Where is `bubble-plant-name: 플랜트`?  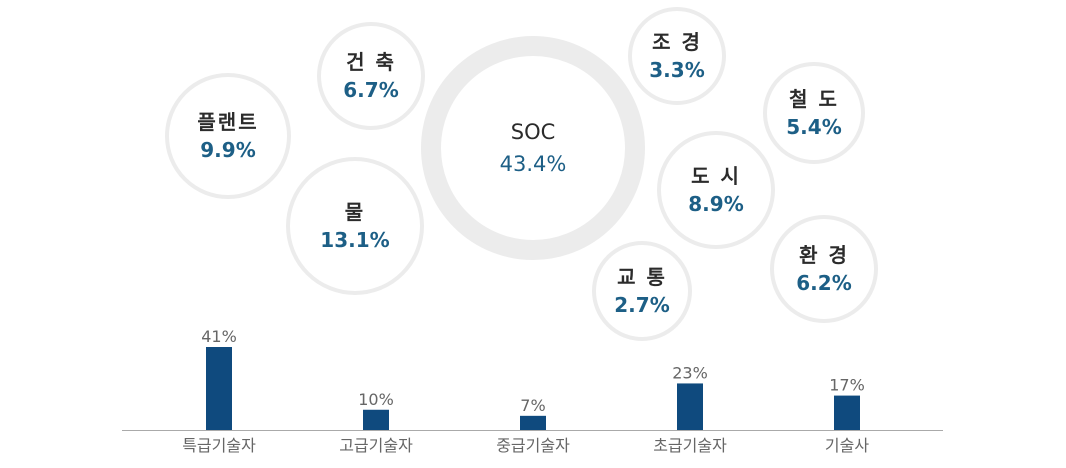 bubble-plant-name: 플랜트 is located at coordinates (228, 122).